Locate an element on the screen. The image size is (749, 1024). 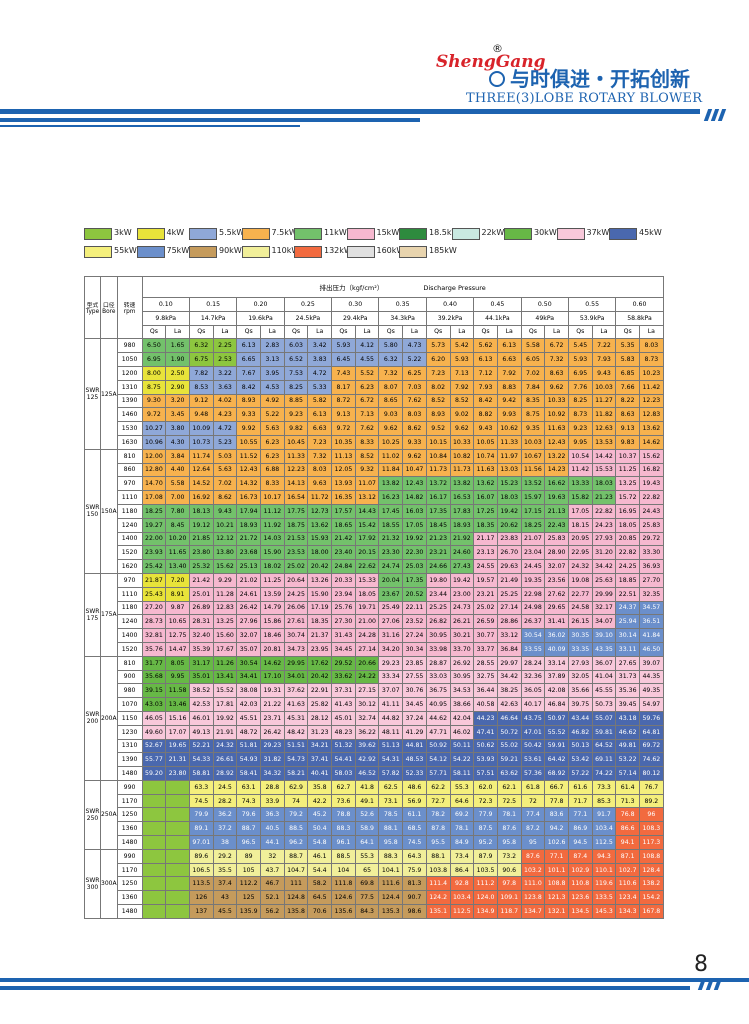
la-cell: 50.11 is located at coordinates (462, 746).